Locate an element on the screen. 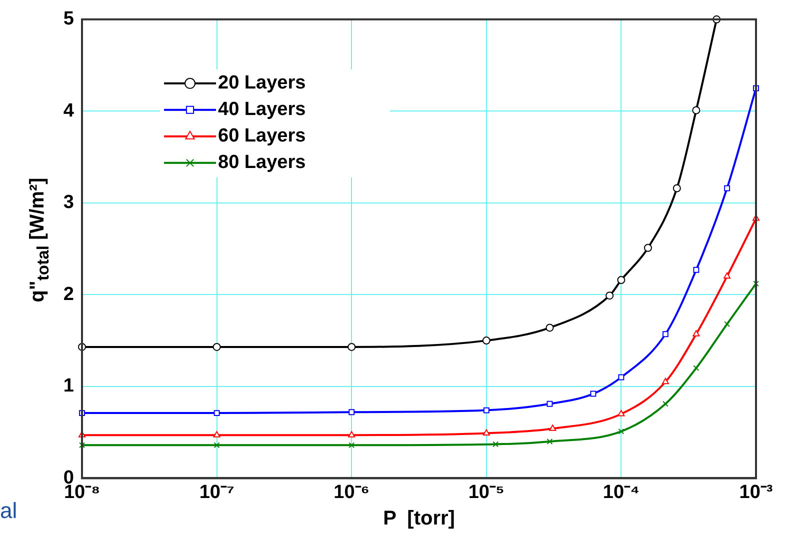 This screenshot has width=786, height=537. legend-label: 40 Layers is located at coordinates (262, 109).